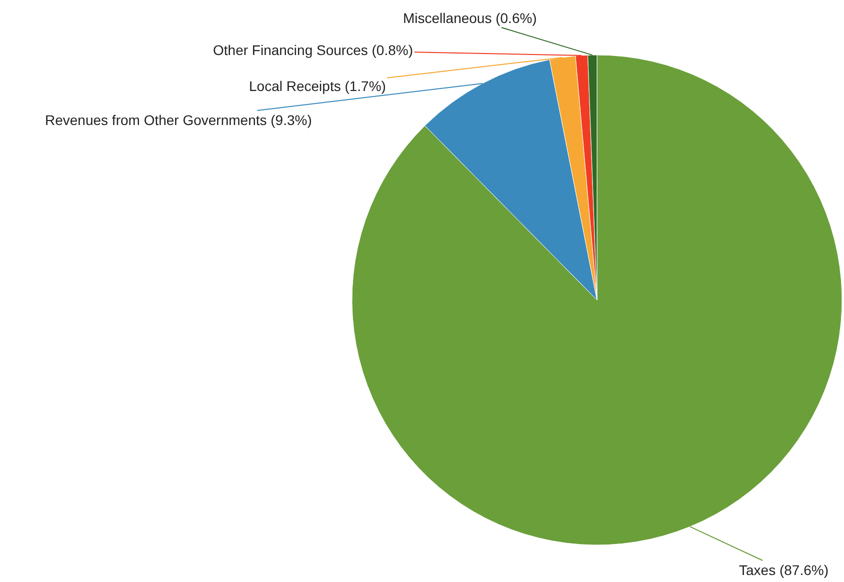 The image size is (844, 582). Describe the element at coordinates (783, 570) in the screenshot. I see `slice-label: Taxes (87.6%)` at that location.